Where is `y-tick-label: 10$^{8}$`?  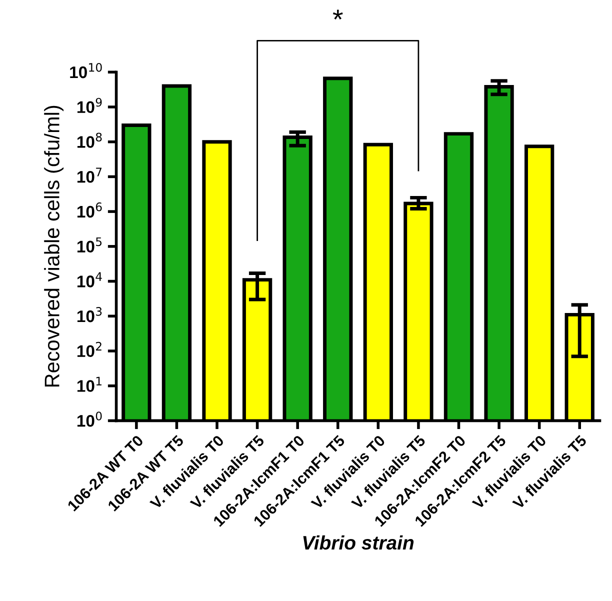 y-tick-label: 10$^{8}$ is located at coordinates (89, 140).